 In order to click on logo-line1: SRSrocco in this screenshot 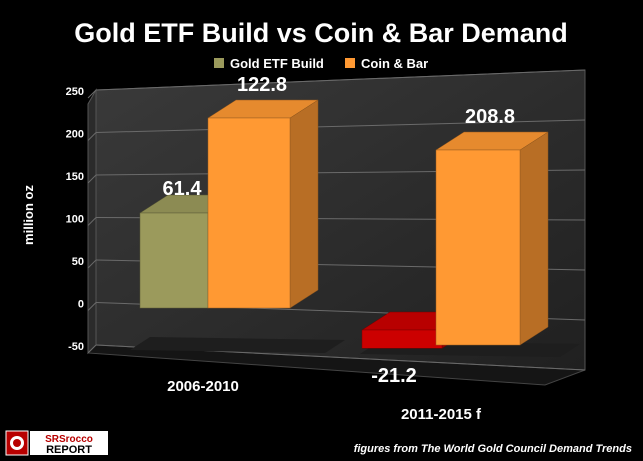, I will do `click(69, 439)`.